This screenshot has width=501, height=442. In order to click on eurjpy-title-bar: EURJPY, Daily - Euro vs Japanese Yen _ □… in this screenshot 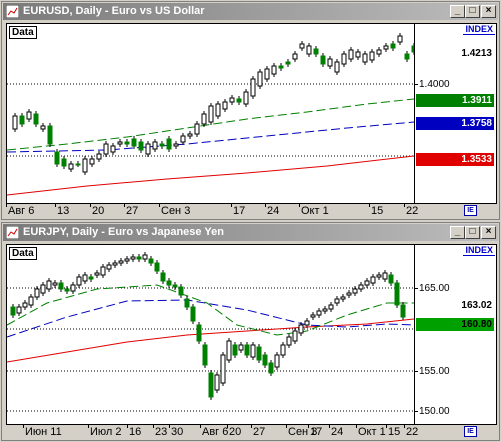, I will do `click(250, 232)`.